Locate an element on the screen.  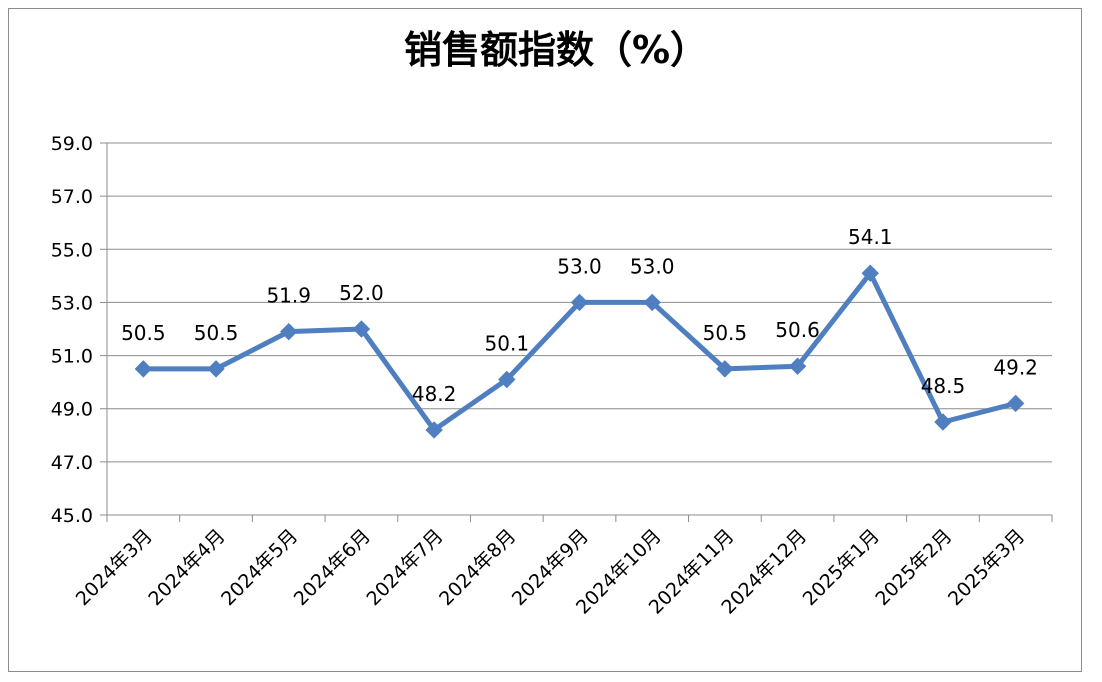
y-tick-label-4: 53.0 is located at coordinates (72, 303).